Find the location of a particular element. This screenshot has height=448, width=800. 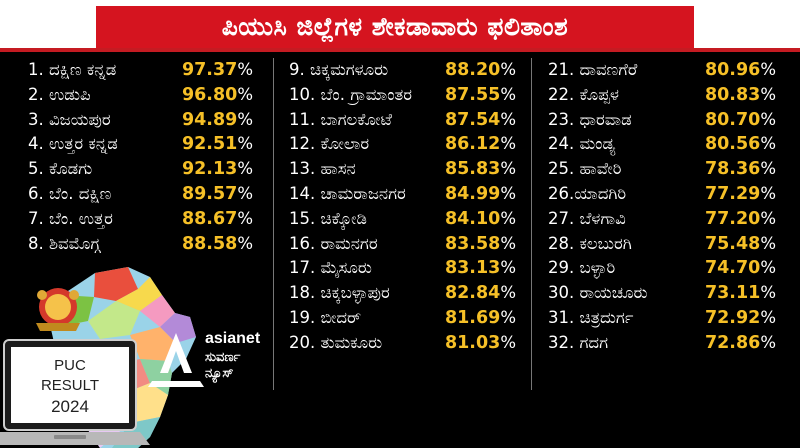

district-percent: 81.69 is located at coordinates (472, 317).